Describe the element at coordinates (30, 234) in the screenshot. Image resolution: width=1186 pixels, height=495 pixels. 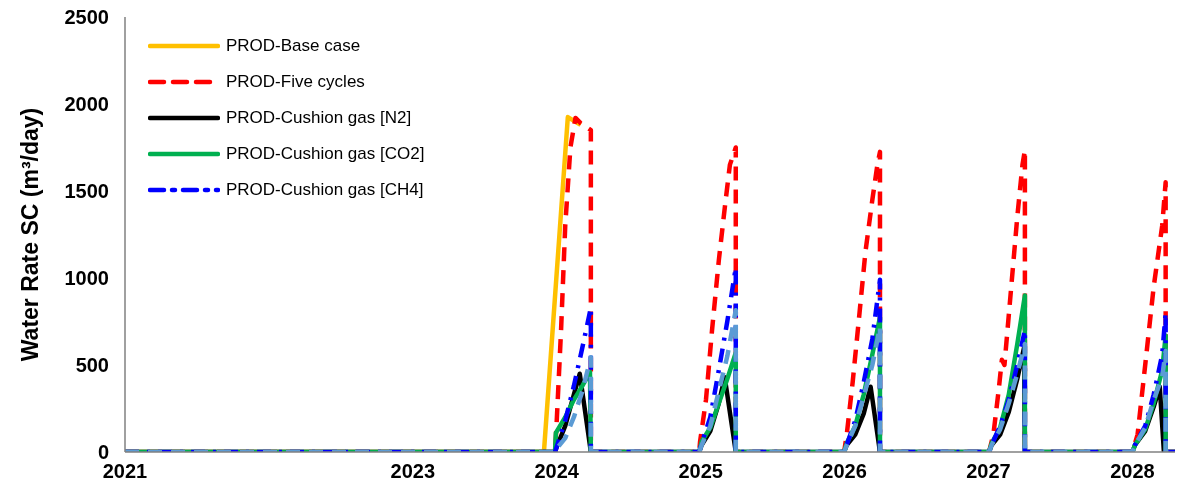
I see `y-axis-title: Water Rate SC (m³/day)` at that location.